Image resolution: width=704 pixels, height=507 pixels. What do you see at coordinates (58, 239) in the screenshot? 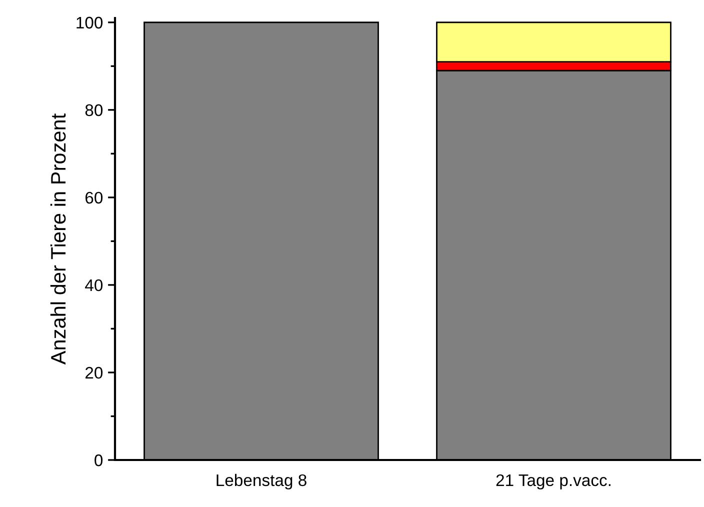
I see `y-axis-title: Anzahl der Tiere in Prozent` at bounding box center [58, 239].